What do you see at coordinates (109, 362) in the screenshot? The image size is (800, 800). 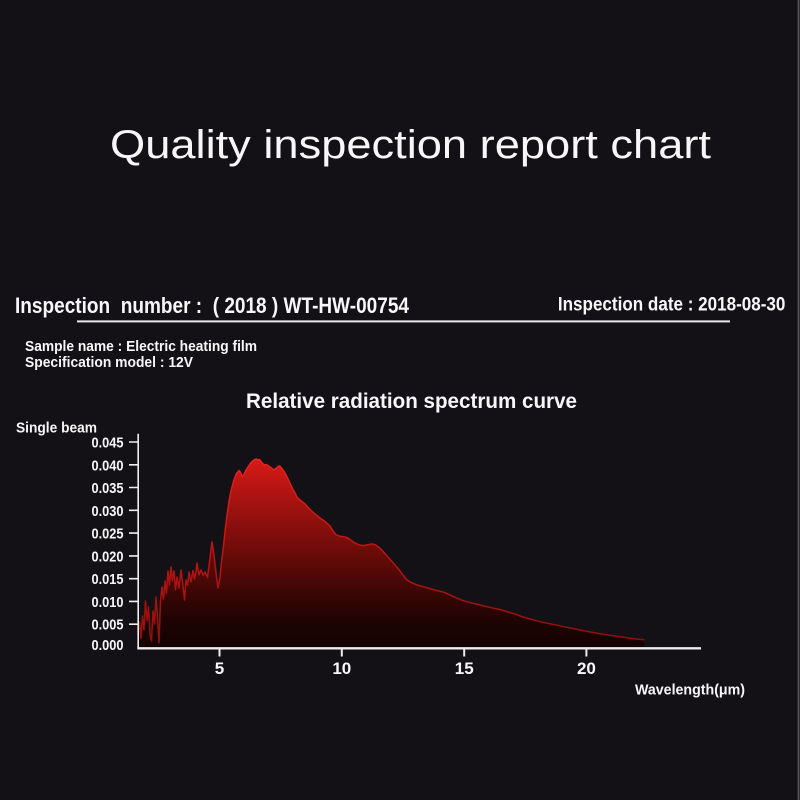 I see `svg-text: Specification model : 12V` at bounding box center [109, 362].